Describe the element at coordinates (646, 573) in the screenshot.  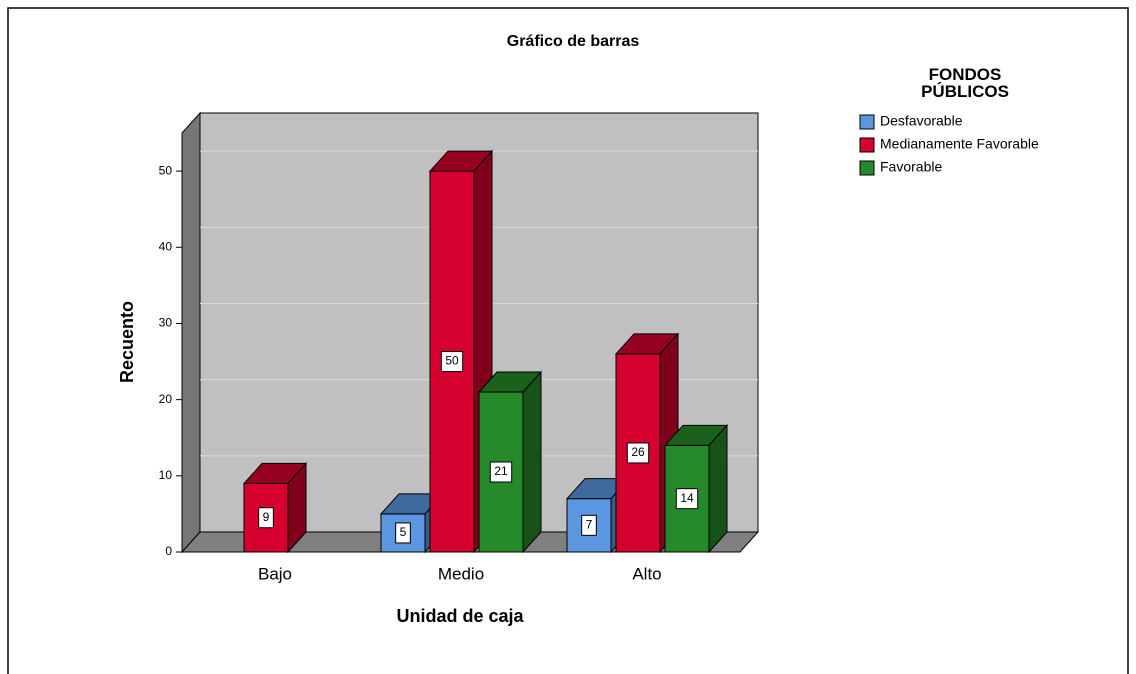
I see `x-tick-label: Alto` at that location.